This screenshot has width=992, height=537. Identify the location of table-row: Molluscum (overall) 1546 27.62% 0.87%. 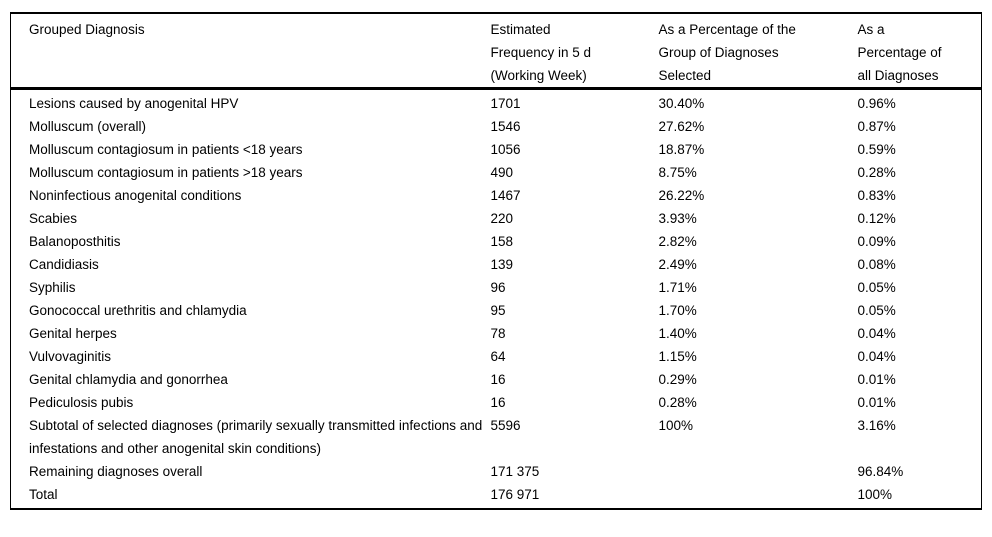
(496, 126).